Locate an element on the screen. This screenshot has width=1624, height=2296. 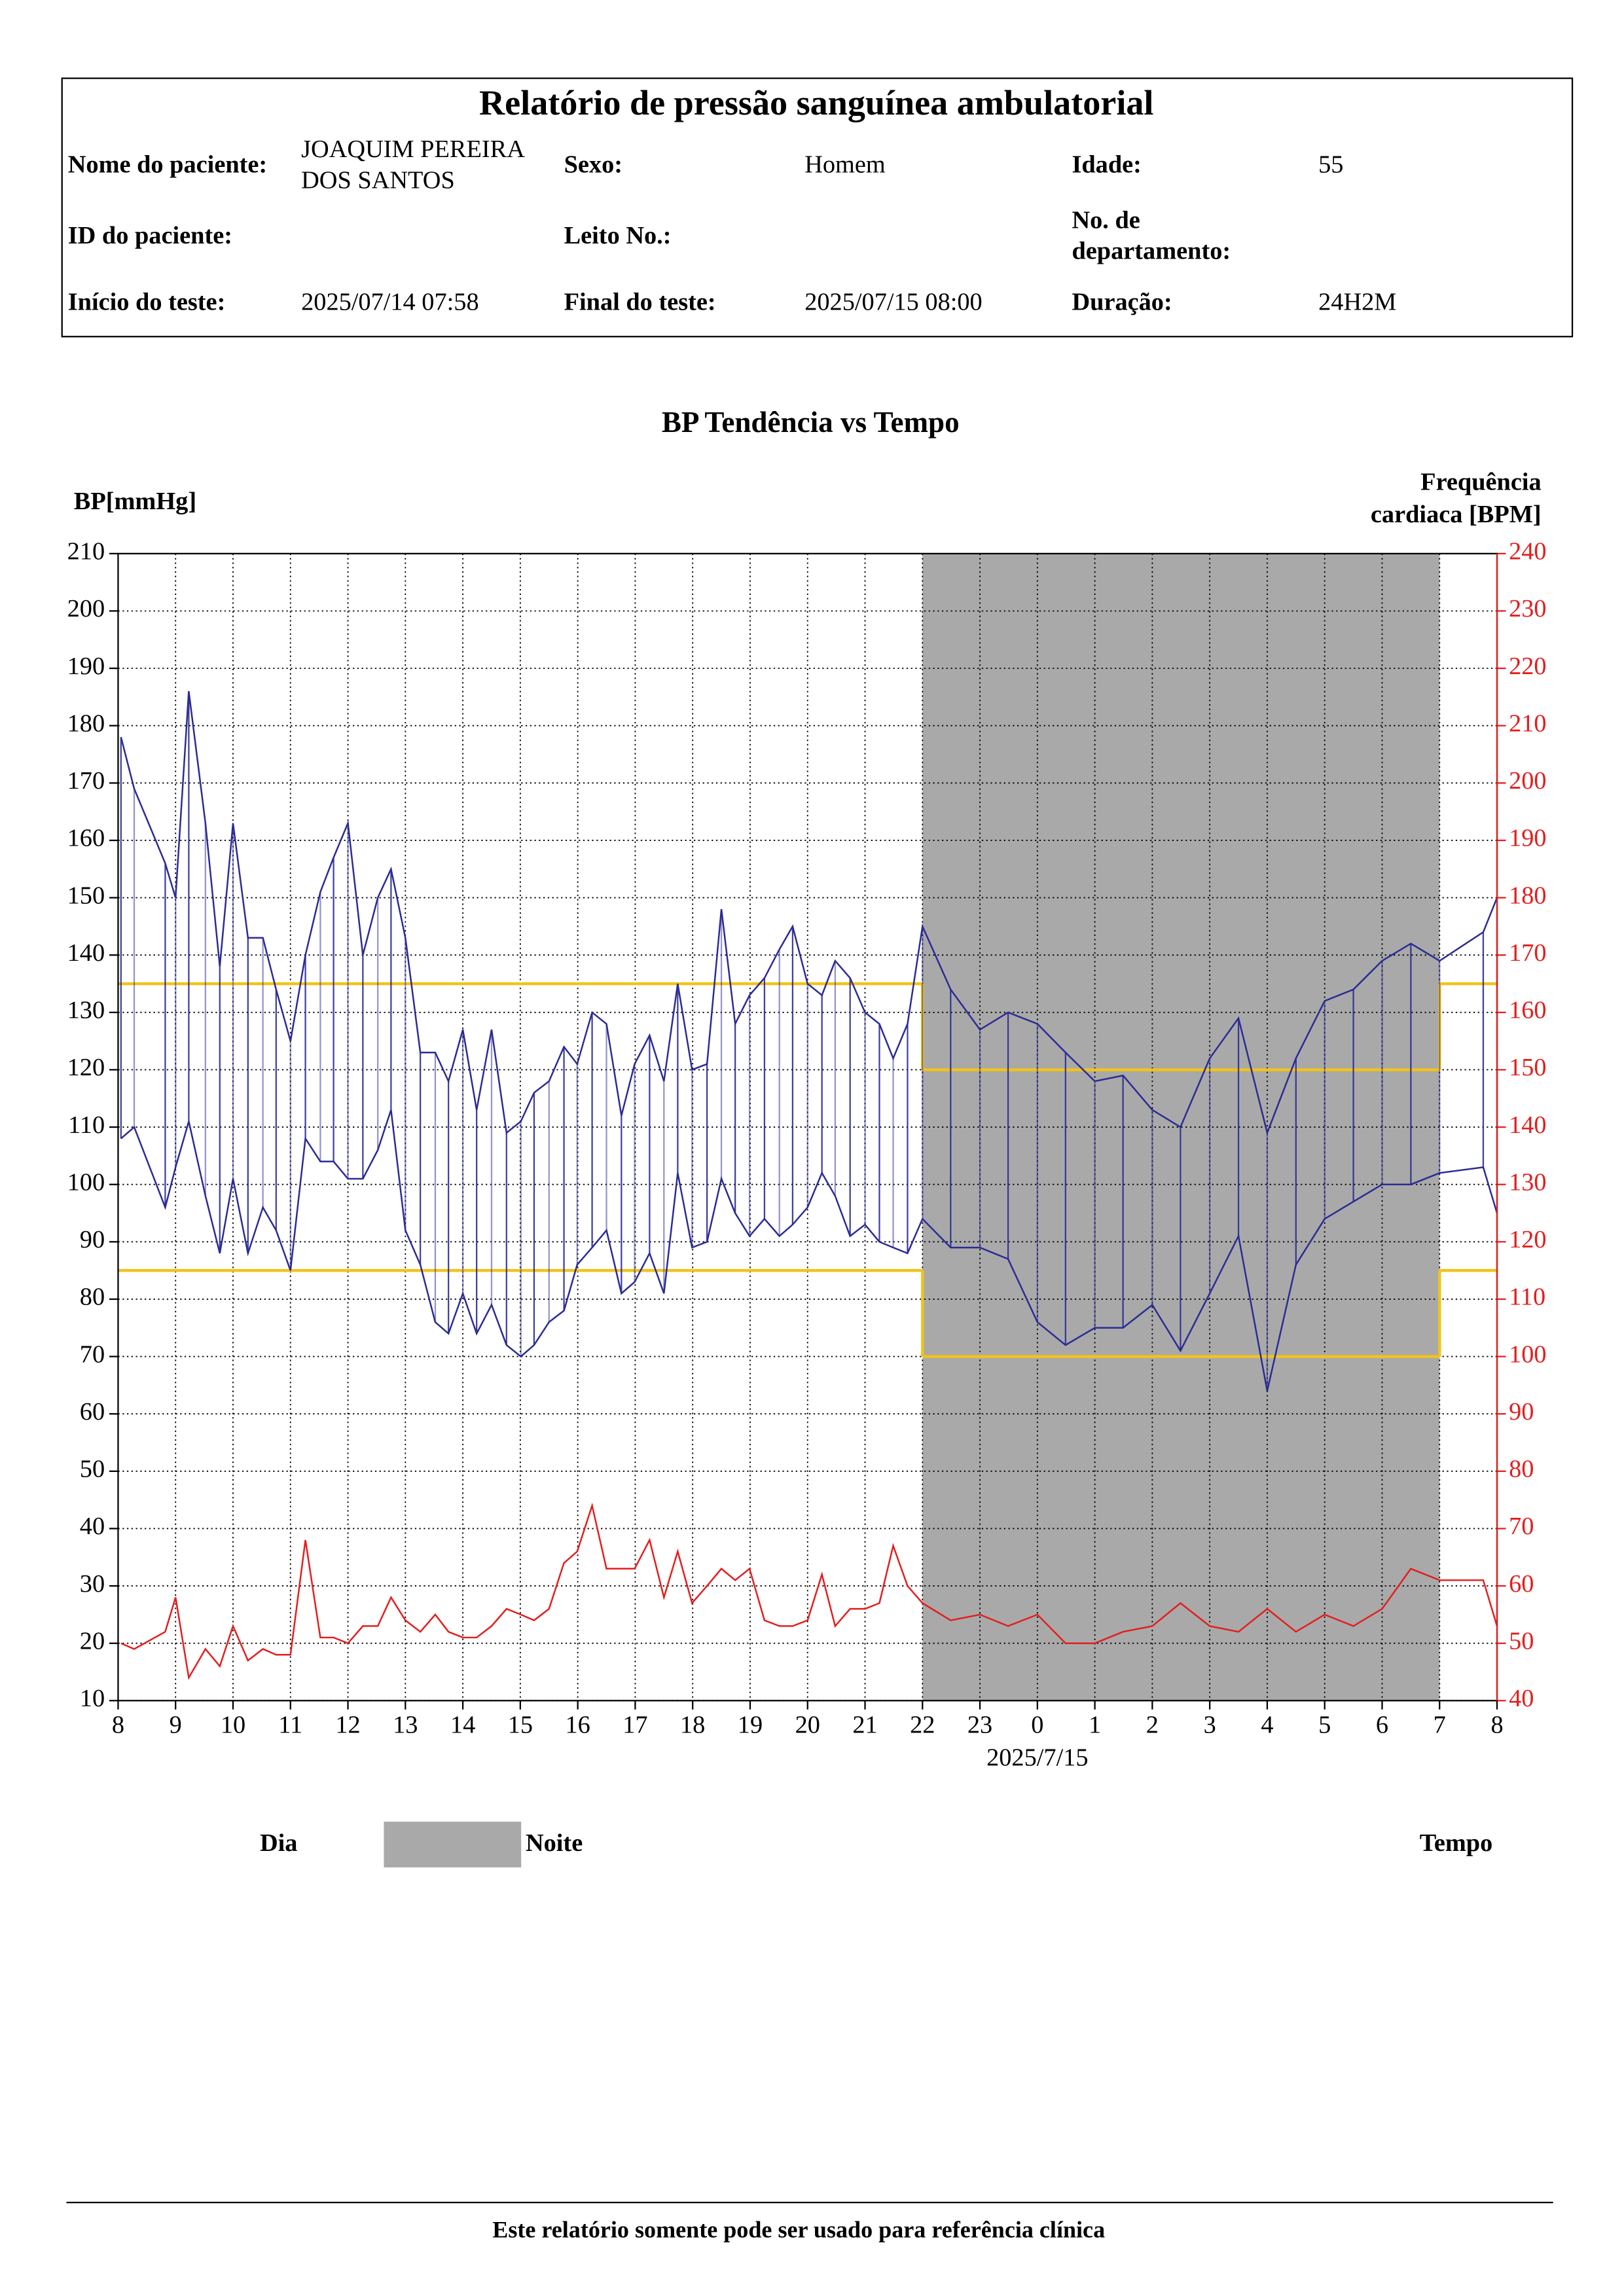
x-tick-label: 2 is located at coordinates (1152, 1725).